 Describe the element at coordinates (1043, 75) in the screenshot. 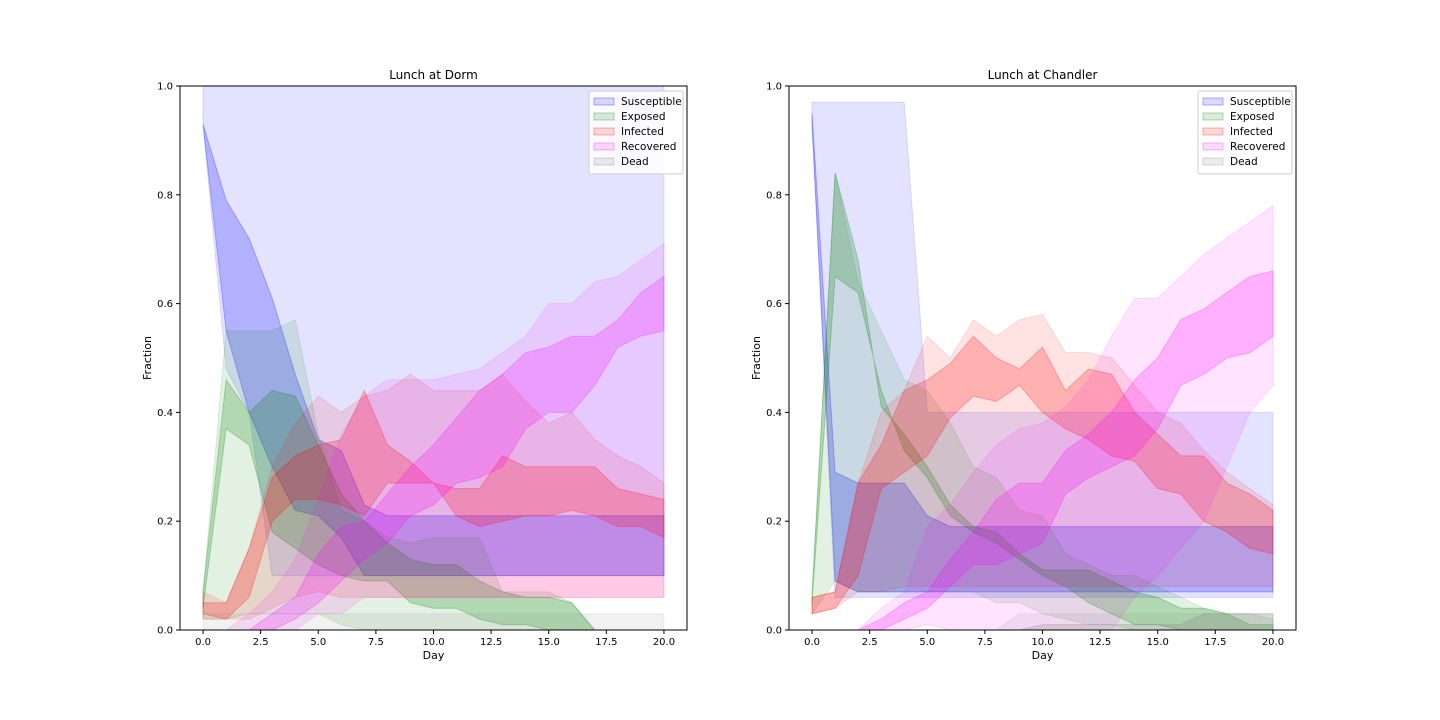

I see `chart-title: Lunch at Chandler` at that location.